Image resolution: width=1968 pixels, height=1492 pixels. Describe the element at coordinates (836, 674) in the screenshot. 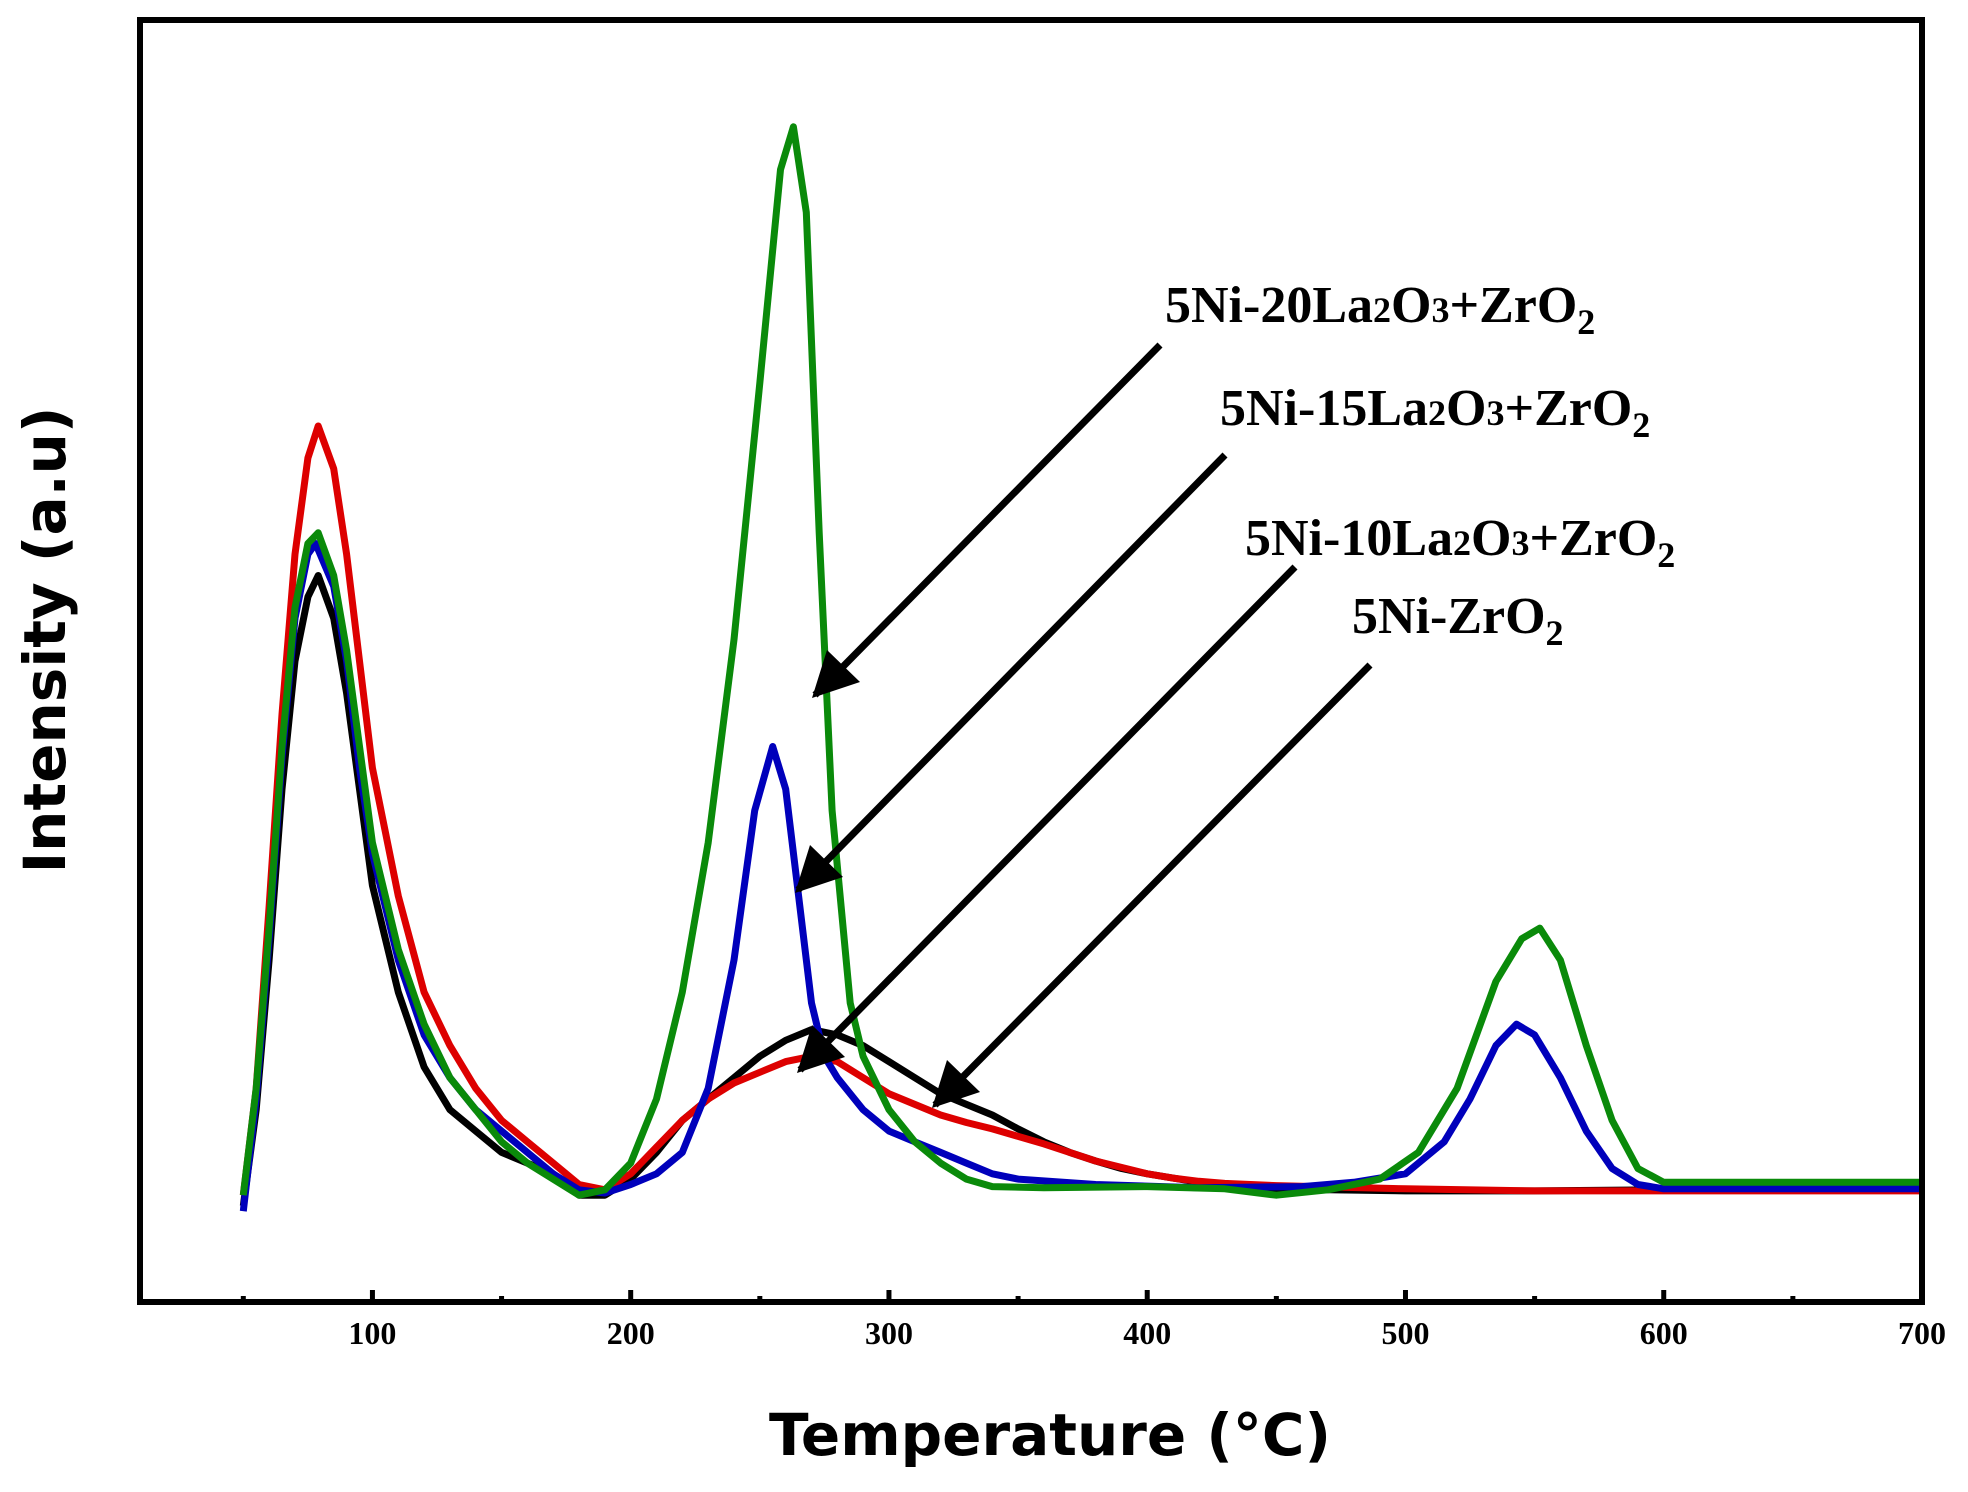

I see `arrowhead-20La` at that location.